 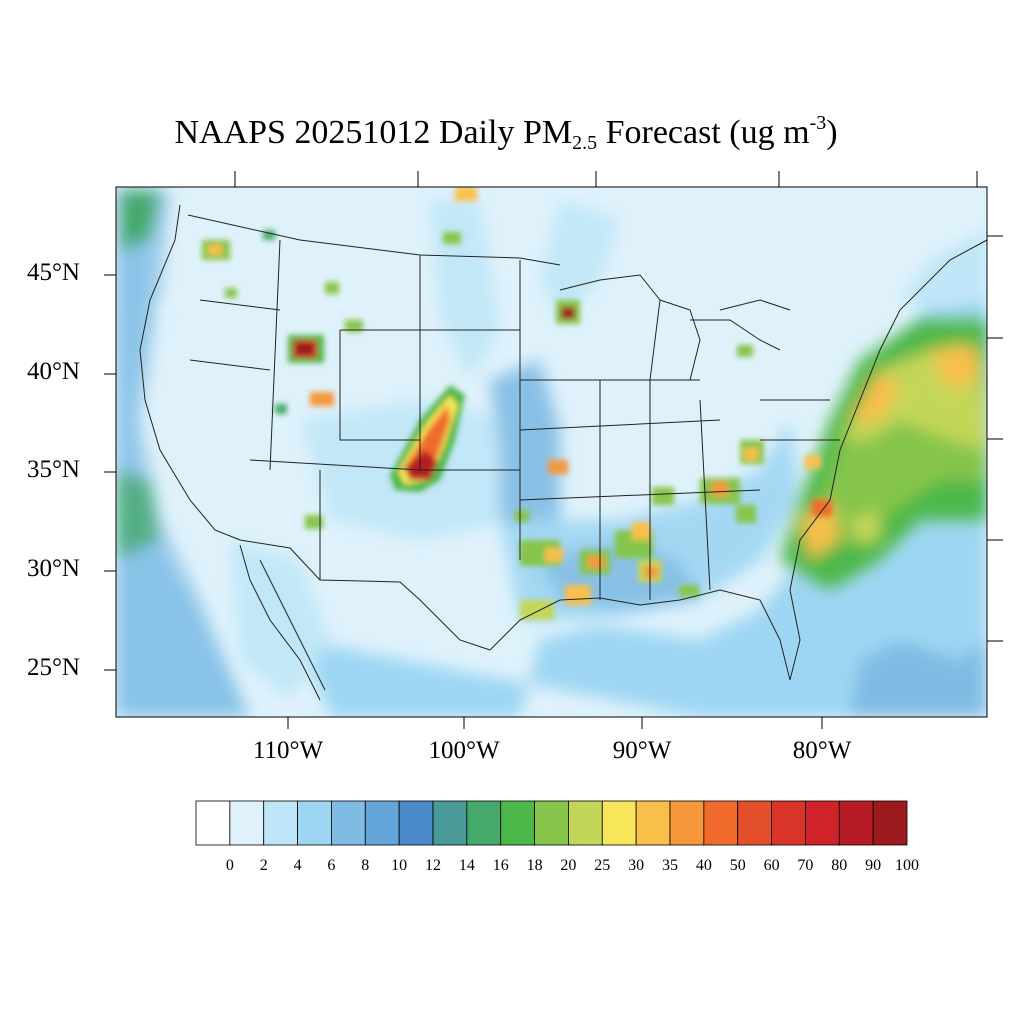 I want to click on lat-label-40n: 40°N, so click(x=53, y=371).